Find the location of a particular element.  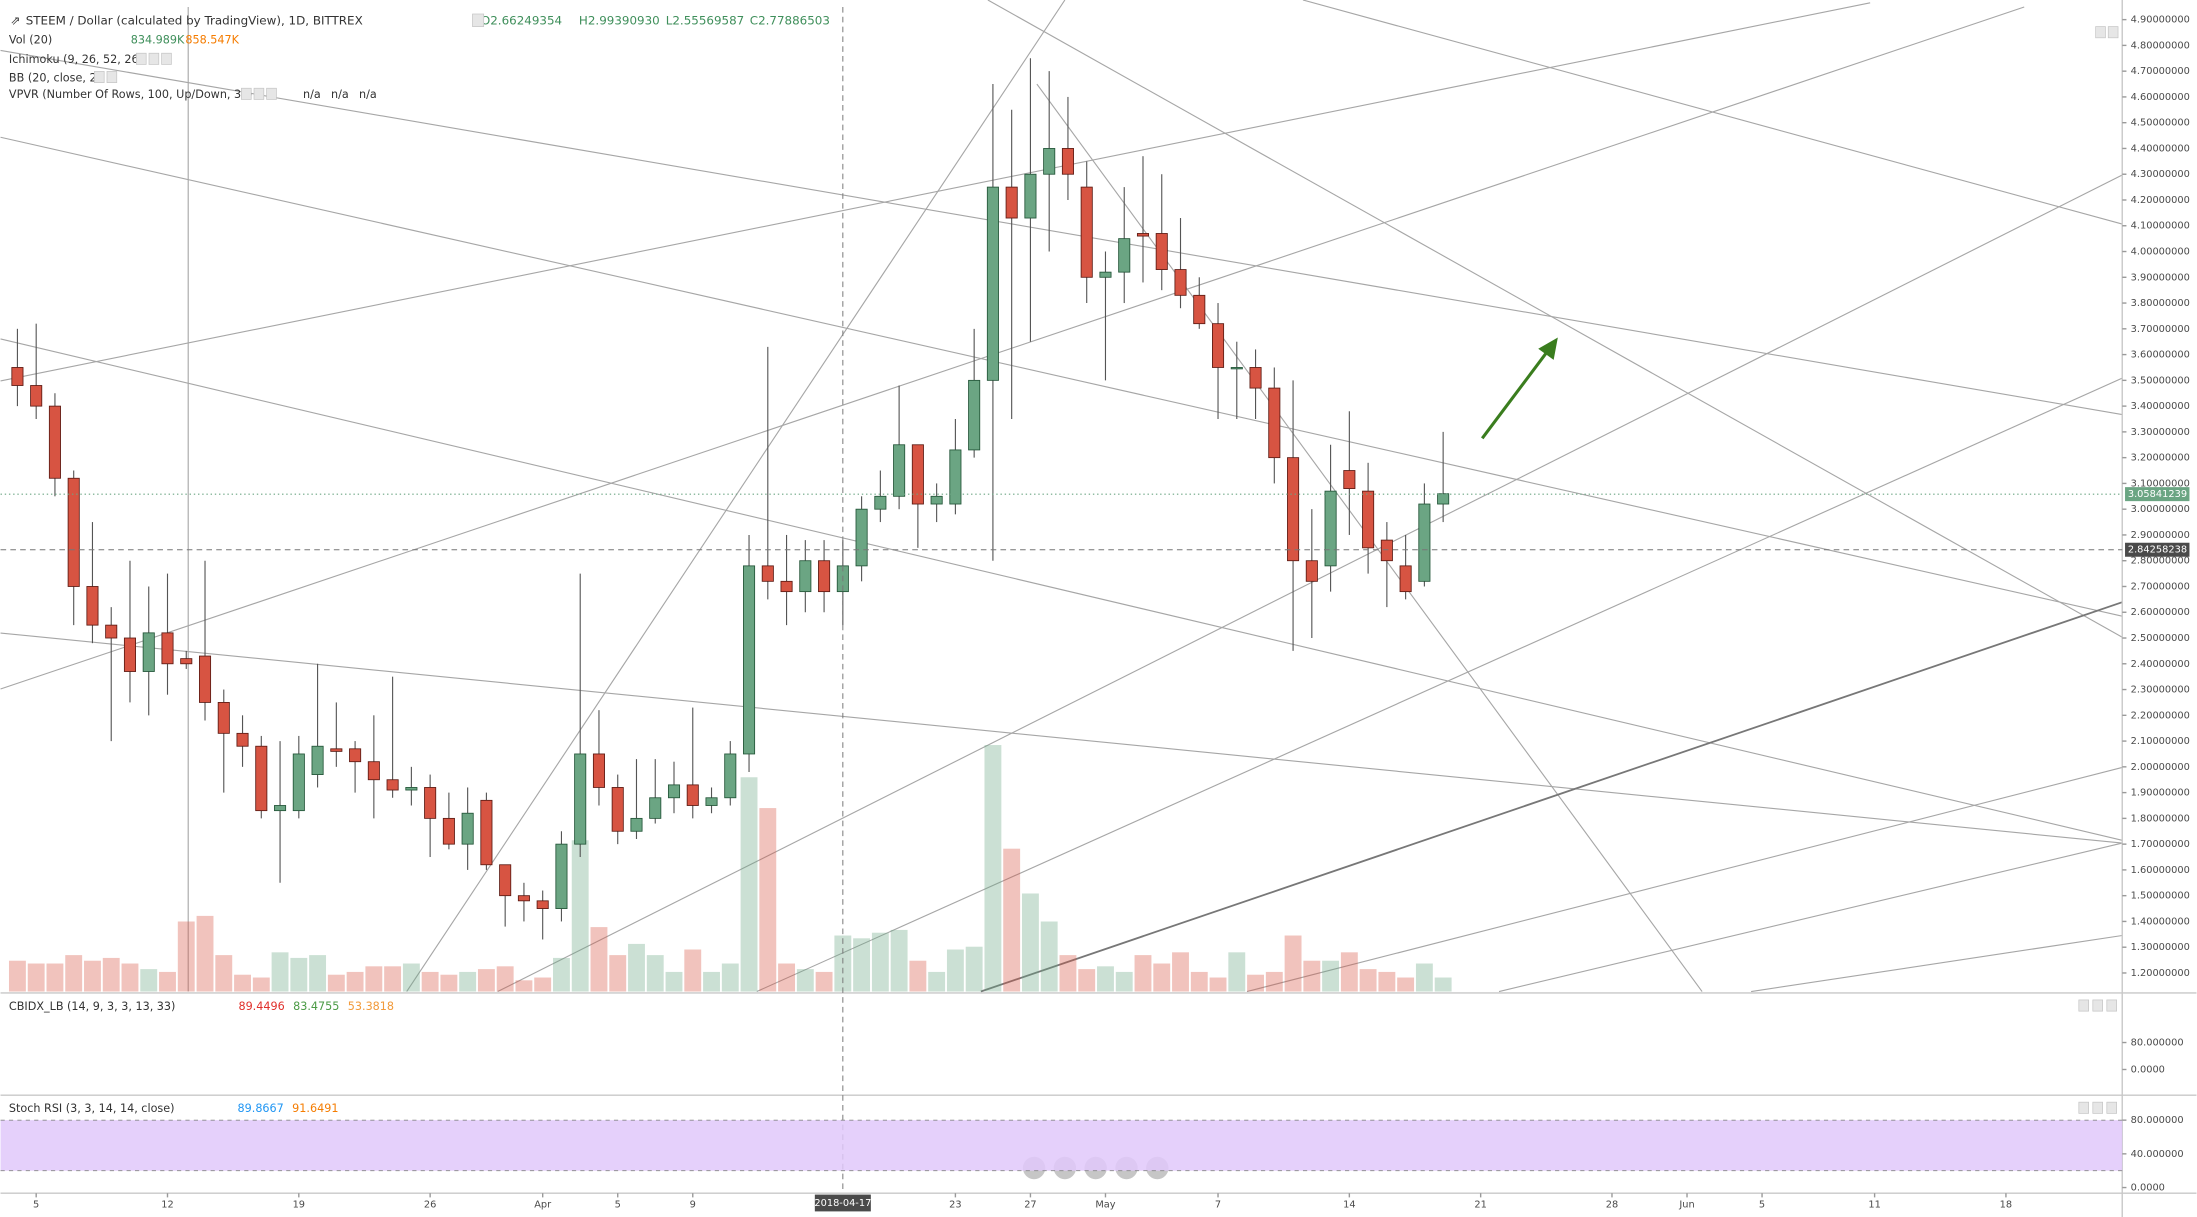

ohlc-open: O2.66249354 is located at coordinates (521, 21).